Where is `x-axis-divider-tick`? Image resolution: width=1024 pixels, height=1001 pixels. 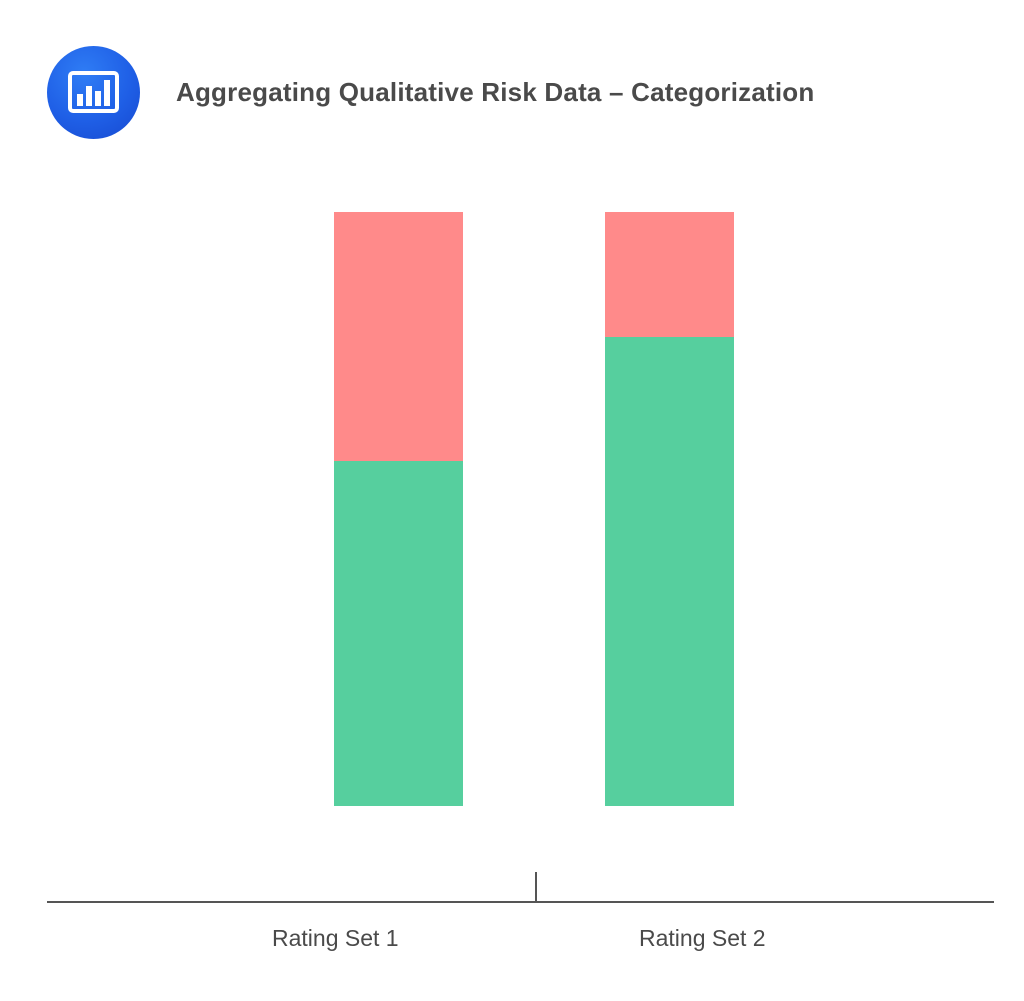 x-axis-divider-tick is located at coordinates (536, 887).